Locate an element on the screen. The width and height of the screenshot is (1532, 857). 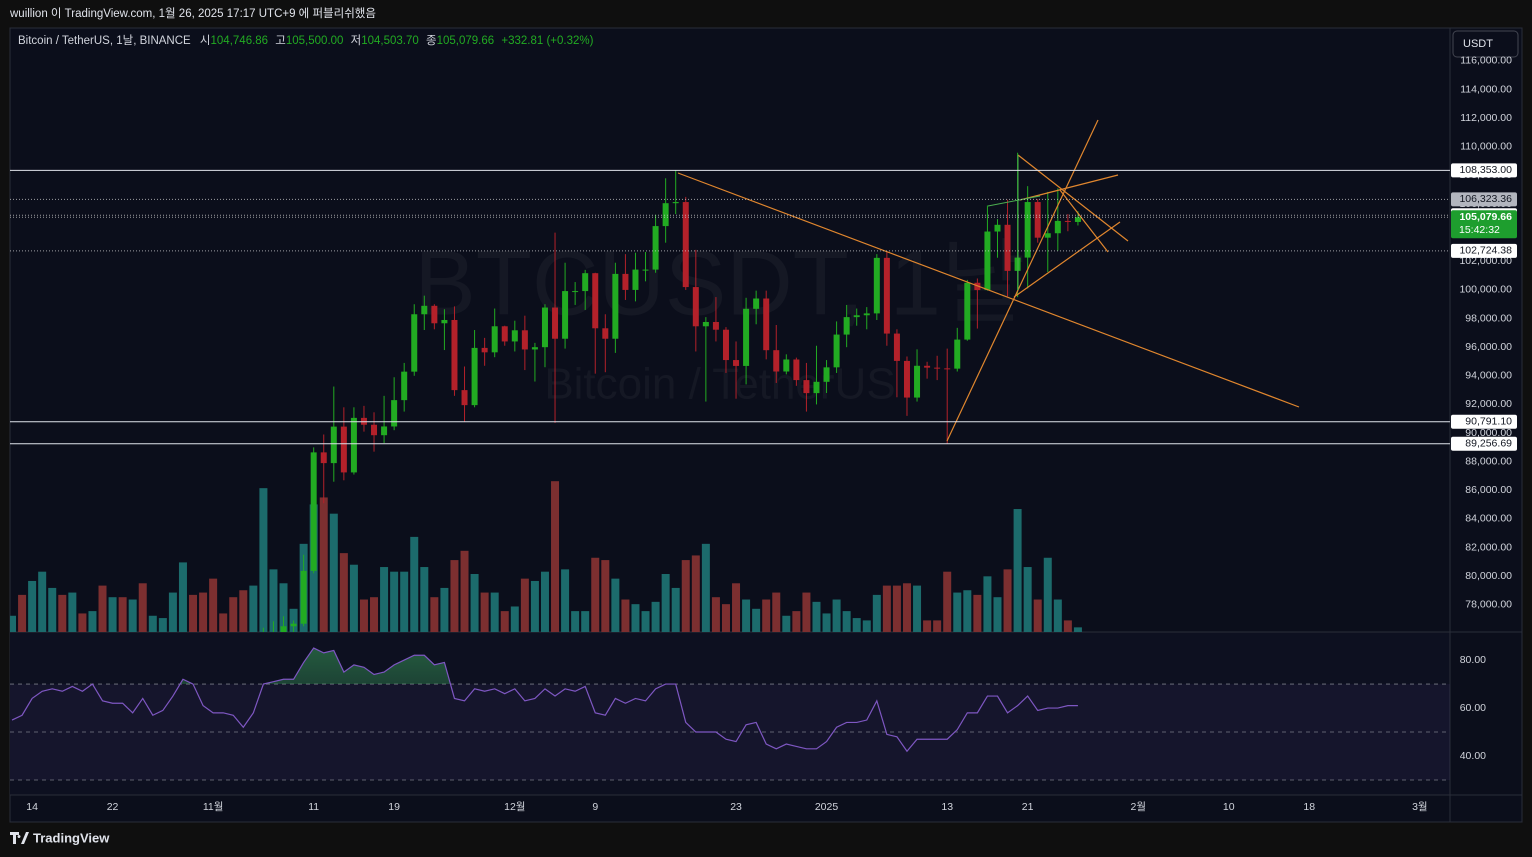
y-tick-label: 114,000.00 is located at coordinates (1486, 89).